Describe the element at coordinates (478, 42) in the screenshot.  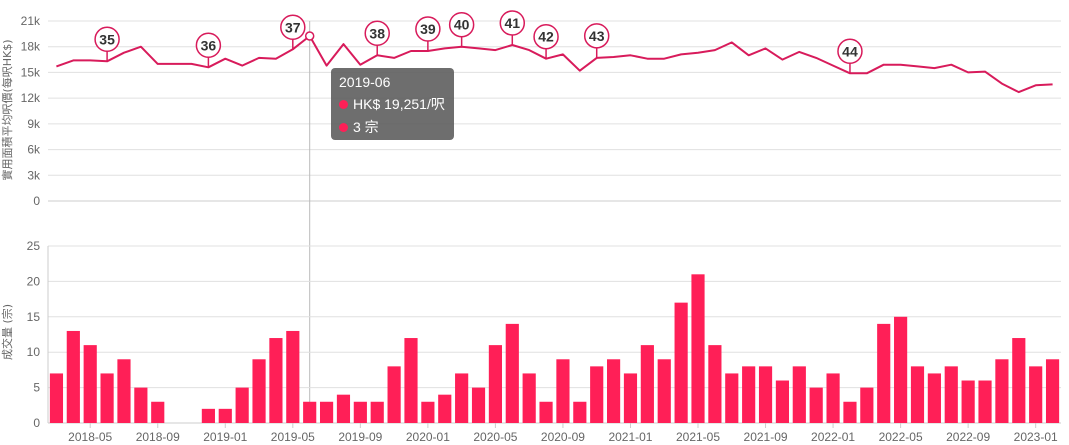
I see `price-annotations: 35 36 37 38 39 40 41 42 43 44` at that location.